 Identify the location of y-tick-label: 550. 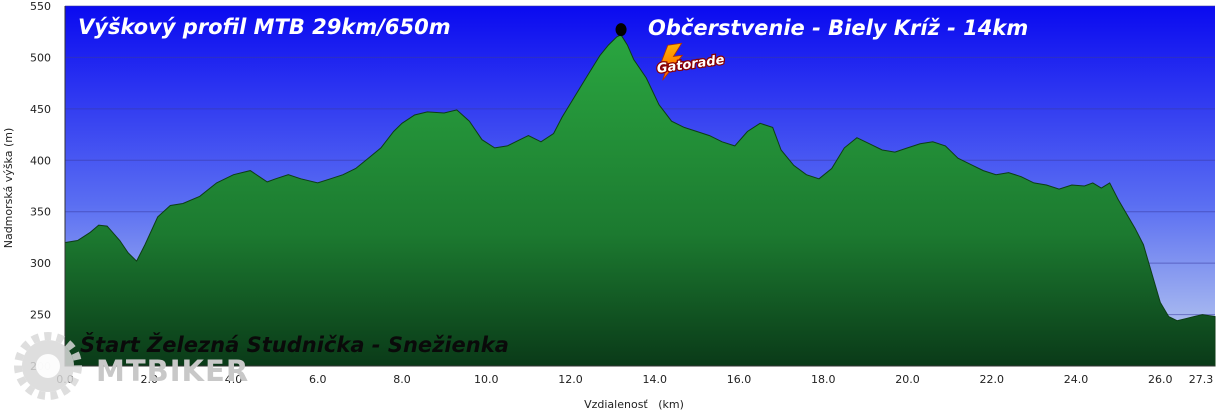
(40, 6).